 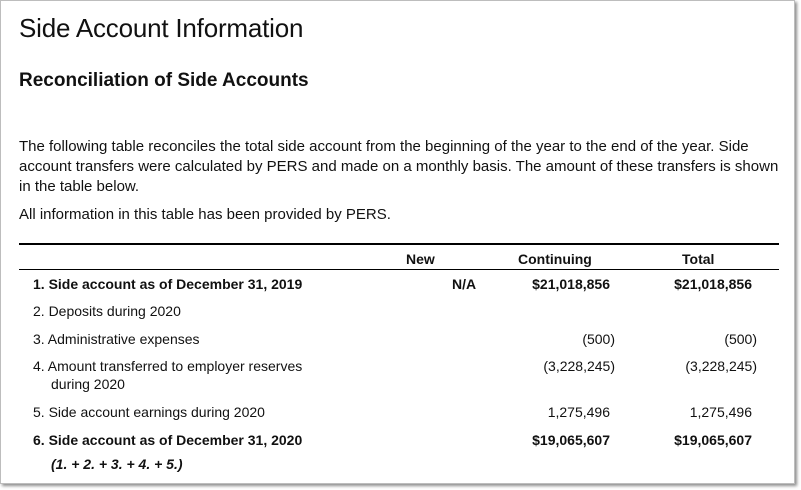 What do you see at coordinates (571, 440) in the screenshot?
I see `row-continuing-value: $19,065,607` at bounding box center [571, 440].